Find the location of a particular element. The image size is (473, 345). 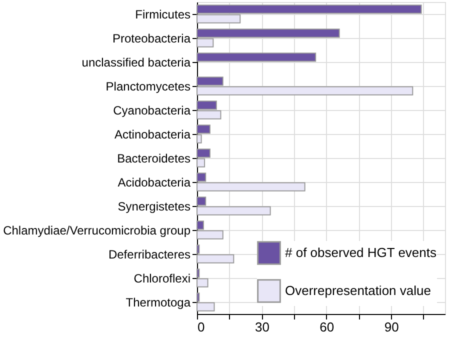

y-tick-label: Planctomycetes is located at coordinates (148, 87).